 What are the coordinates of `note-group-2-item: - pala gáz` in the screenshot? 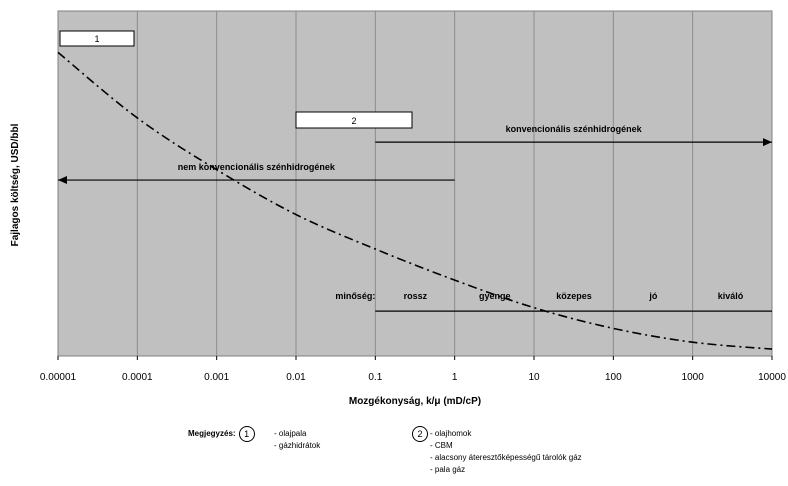 It's located at (448, 469).